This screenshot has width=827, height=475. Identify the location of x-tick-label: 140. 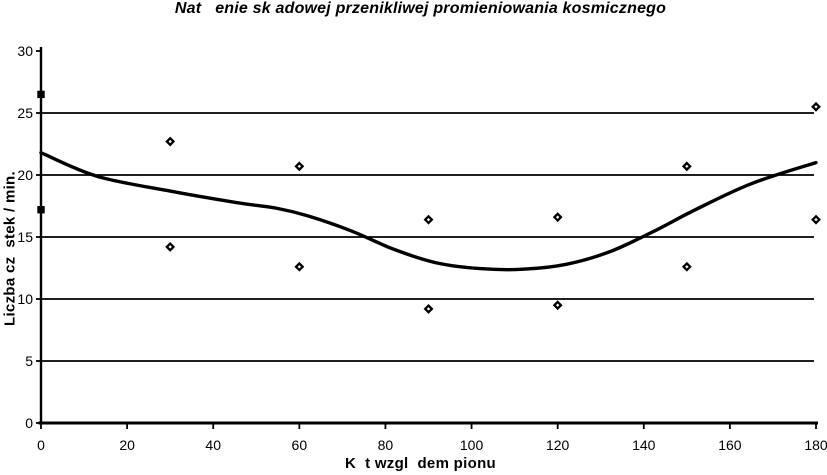
(644, 445).